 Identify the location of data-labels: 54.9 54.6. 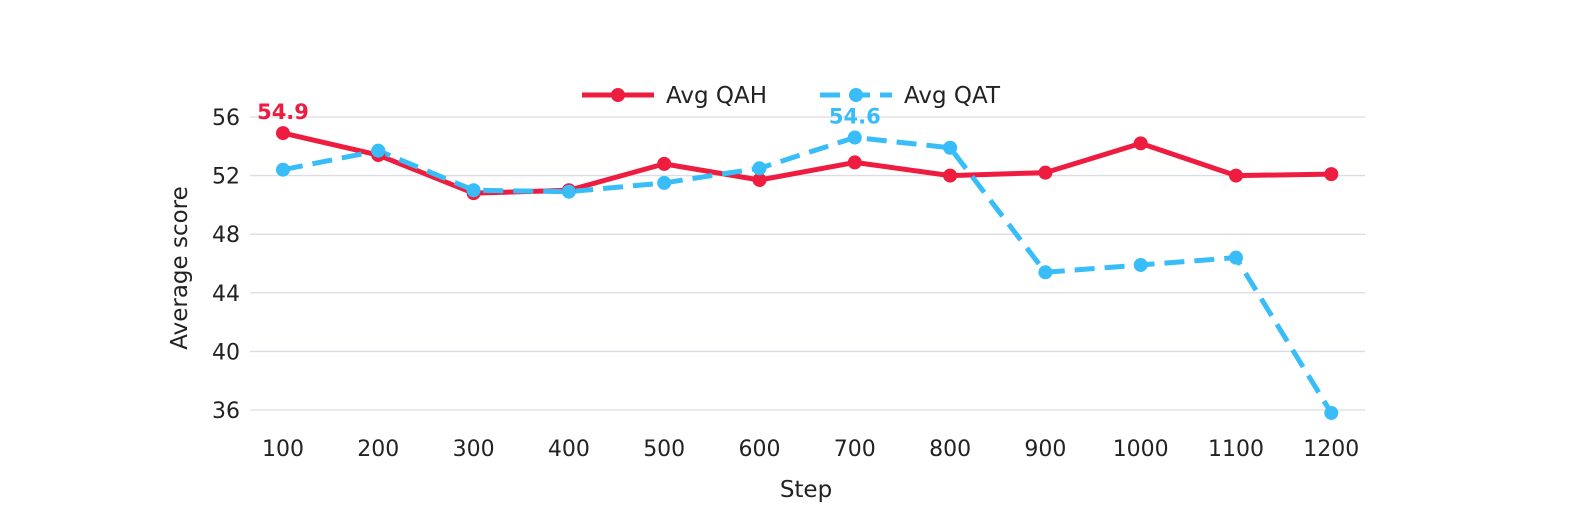
(569, 114).